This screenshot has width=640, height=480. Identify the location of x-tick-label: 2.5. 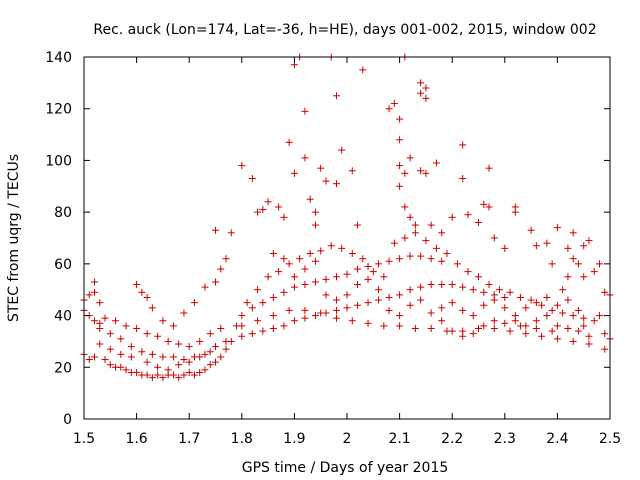
(610, 439).